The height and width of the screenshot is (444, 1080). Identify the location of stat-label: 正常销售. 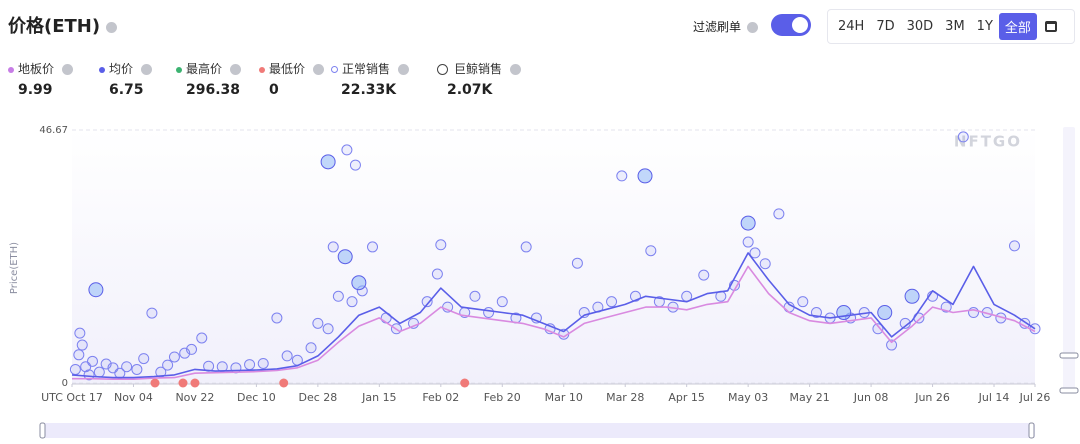
(370, 68).